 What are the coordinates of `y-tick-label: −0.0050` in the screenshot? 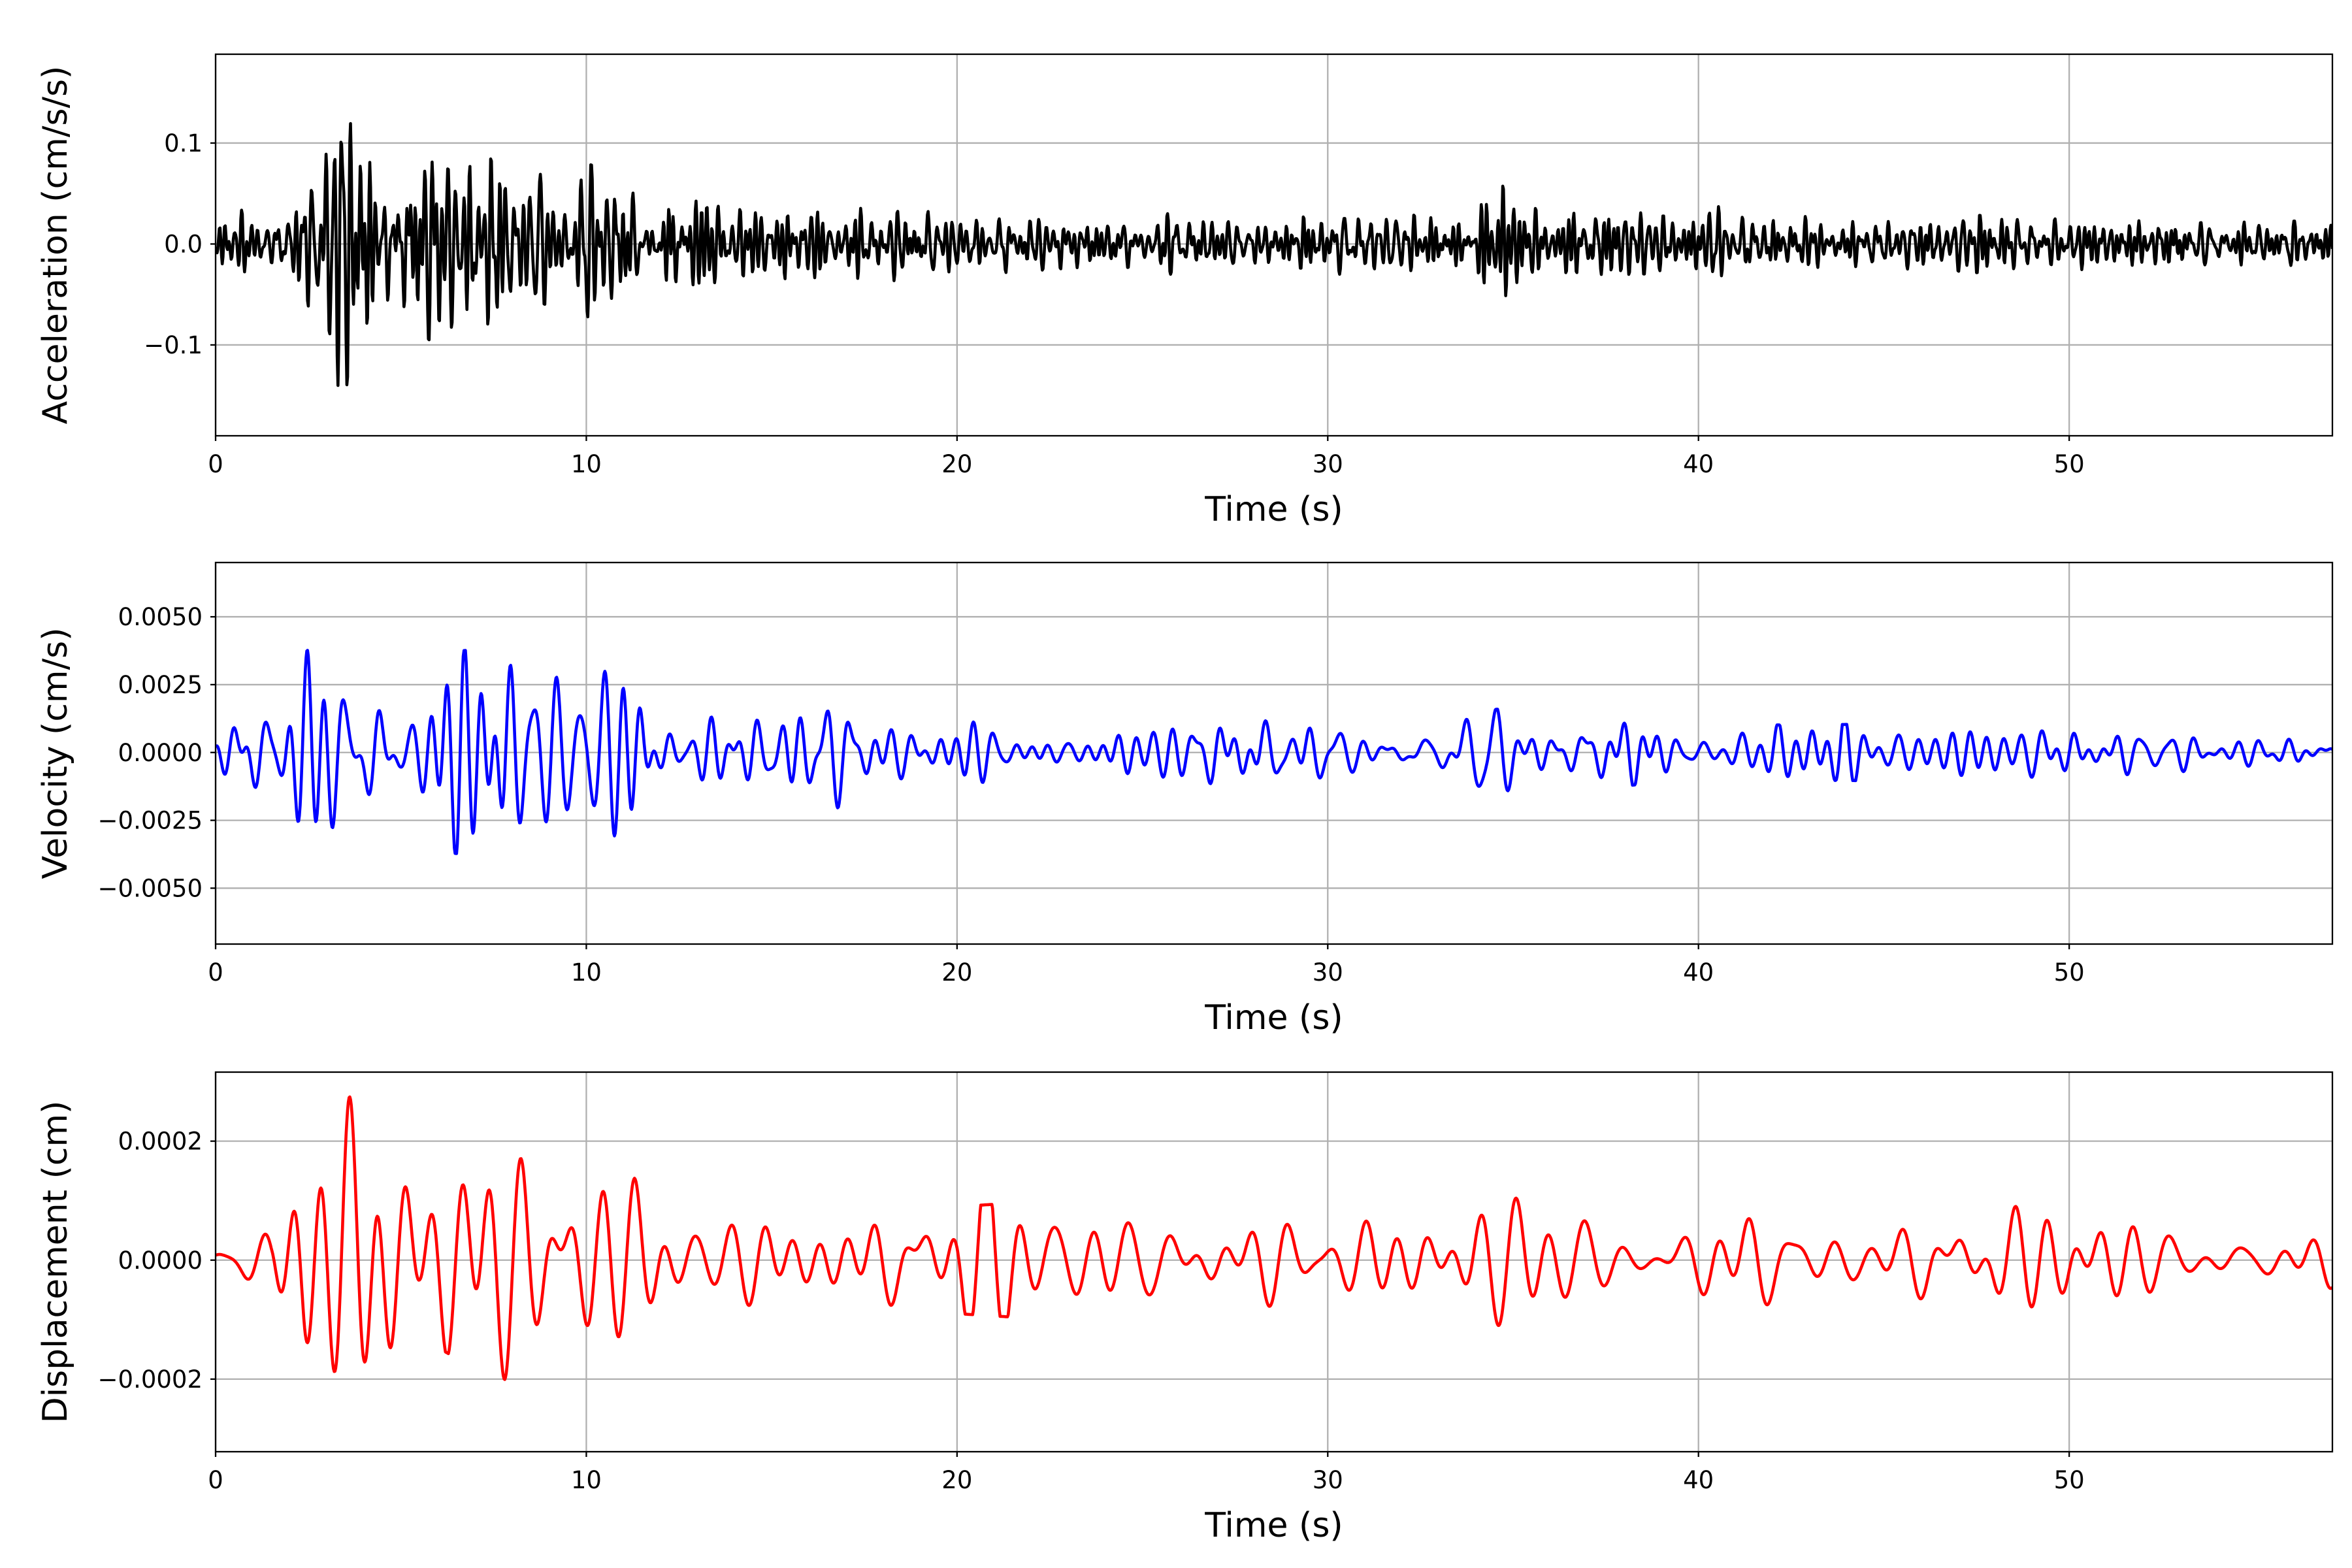 It's located at (150, 888).